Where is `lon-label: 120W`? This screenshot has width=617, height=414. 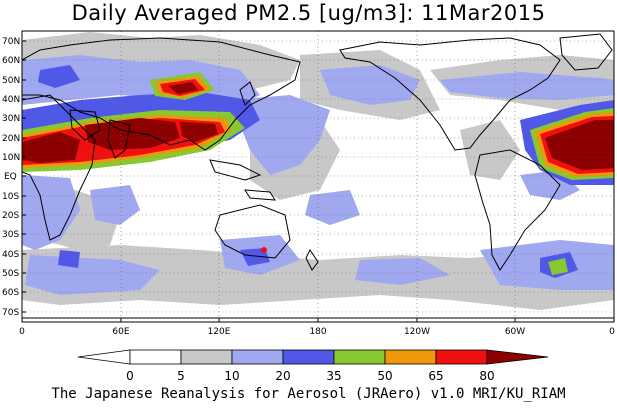
lon-label: 120W is located at coordinates (417, 332).